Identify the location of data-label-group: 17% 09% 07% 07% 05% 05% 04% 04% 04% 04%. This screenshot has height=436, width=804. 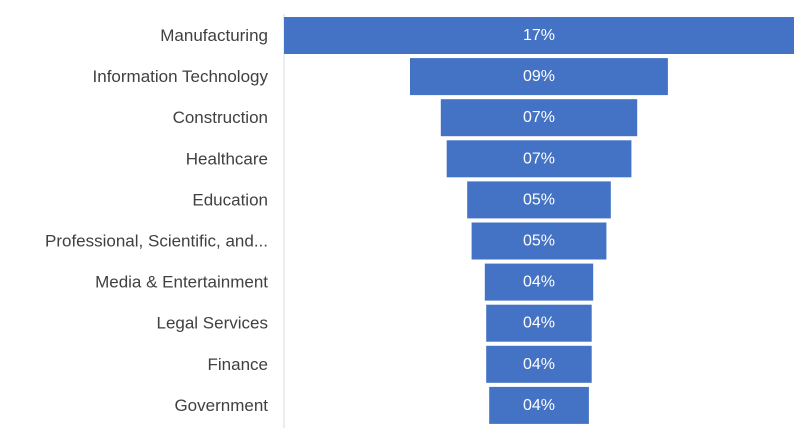
(539, 220).